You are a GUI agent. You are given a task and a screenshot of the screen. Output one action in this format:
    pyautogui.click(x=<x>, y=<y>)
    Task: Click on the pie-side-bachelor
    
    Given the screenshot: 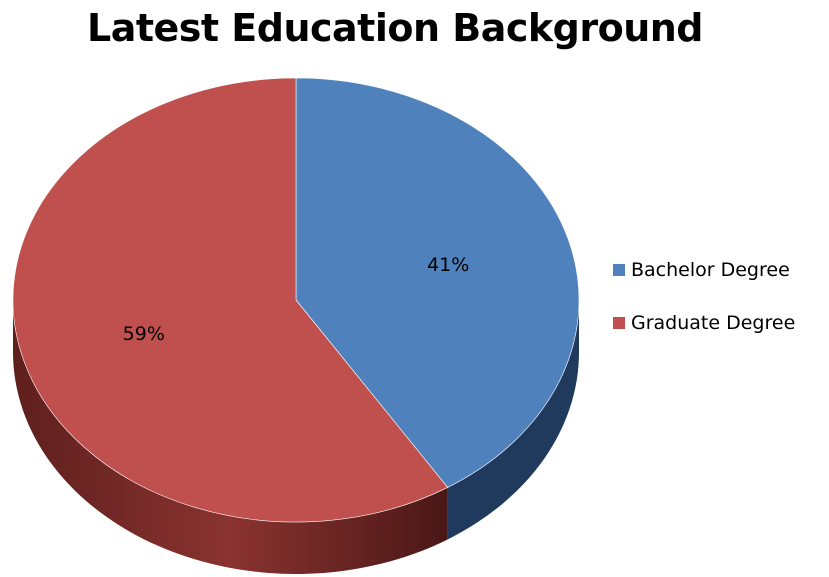 What is the action you would take?
    pyautogui.click(x=513, y=420)
    